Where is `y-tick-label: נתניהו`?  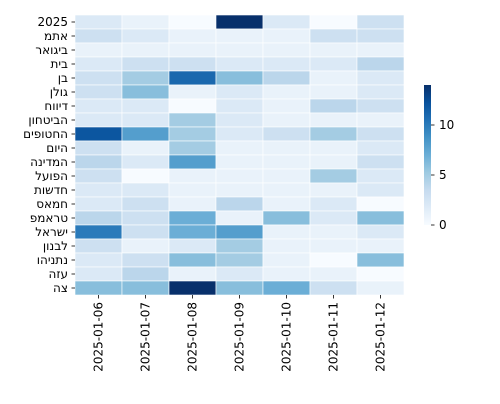 y-tick-label: נתניהו is located at coordinates (52, 260).